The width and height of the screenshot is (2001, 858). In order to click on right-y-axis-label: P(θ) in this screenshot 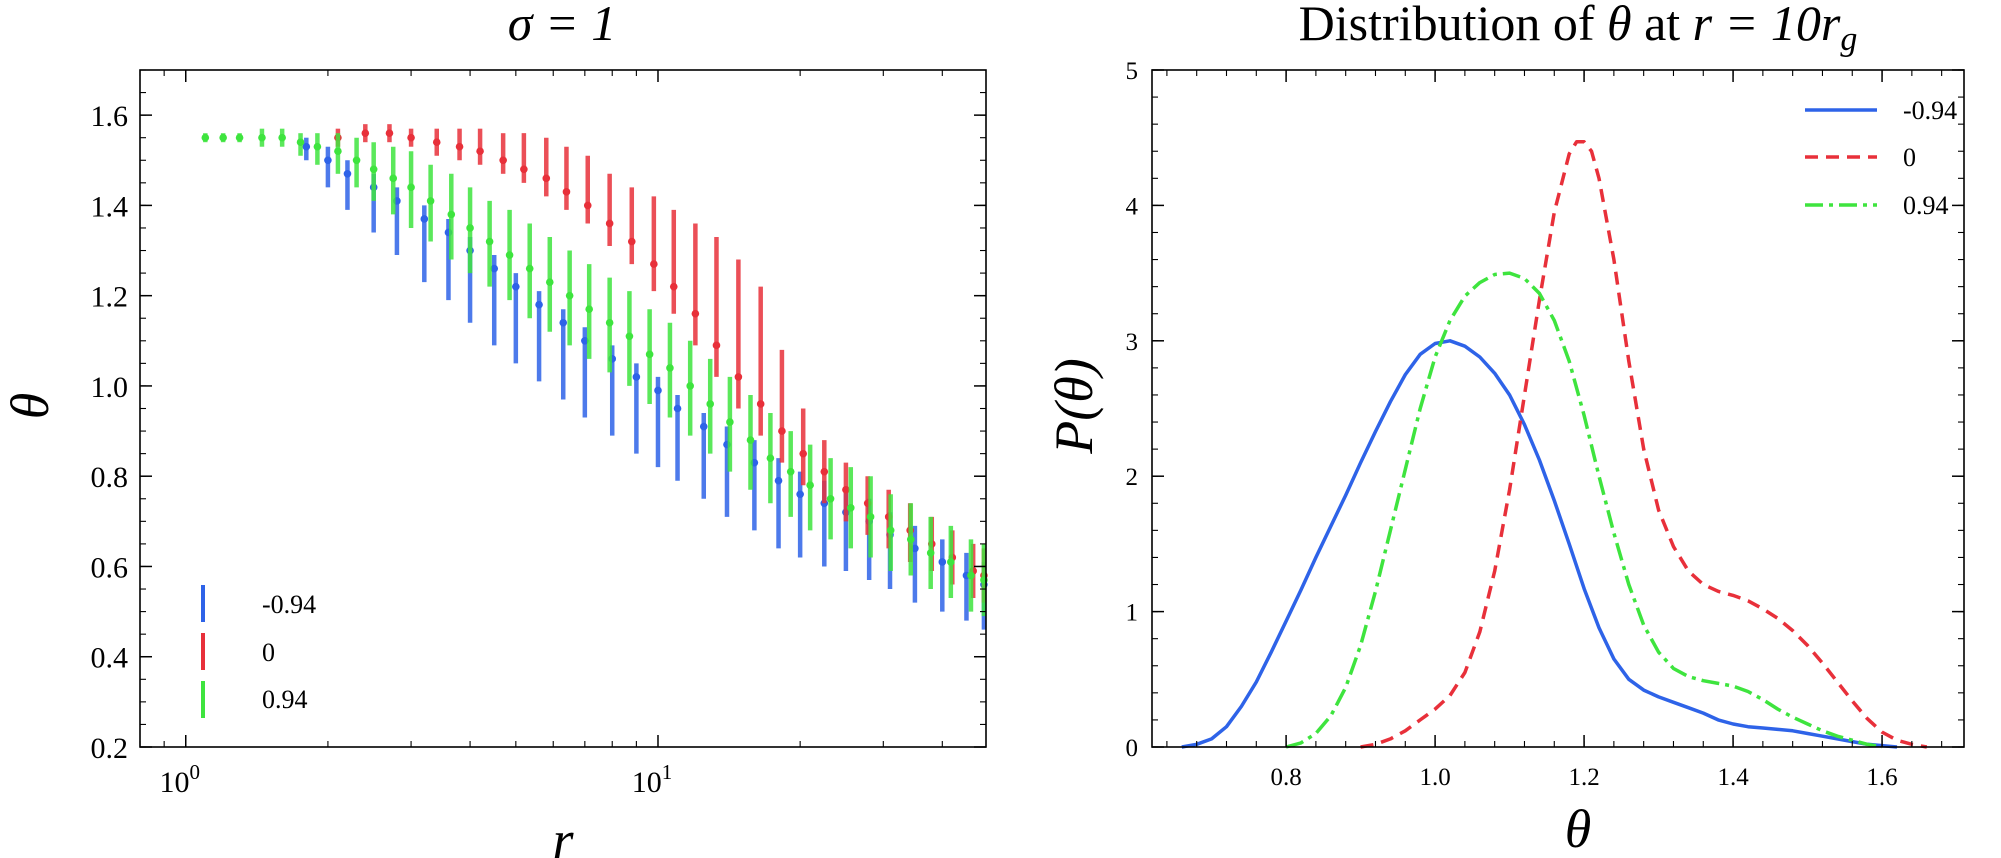, I will do `click(1074, 406)`.